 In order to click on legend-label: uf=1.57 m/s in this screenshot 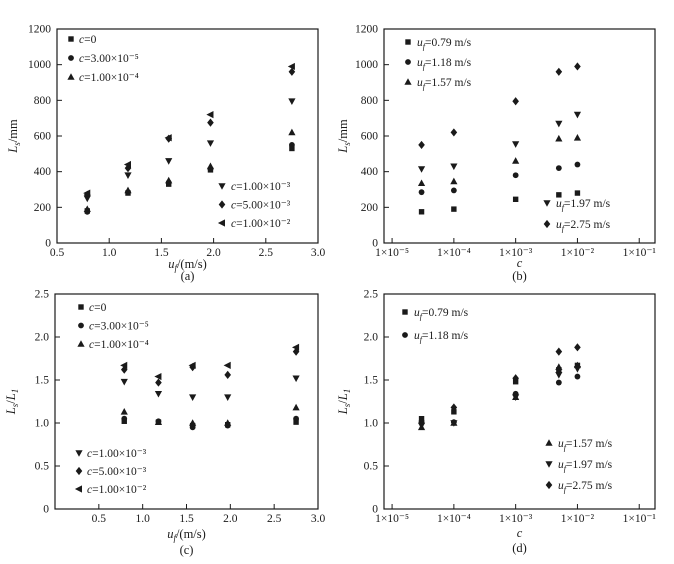, I will do `click(444, 84)`.